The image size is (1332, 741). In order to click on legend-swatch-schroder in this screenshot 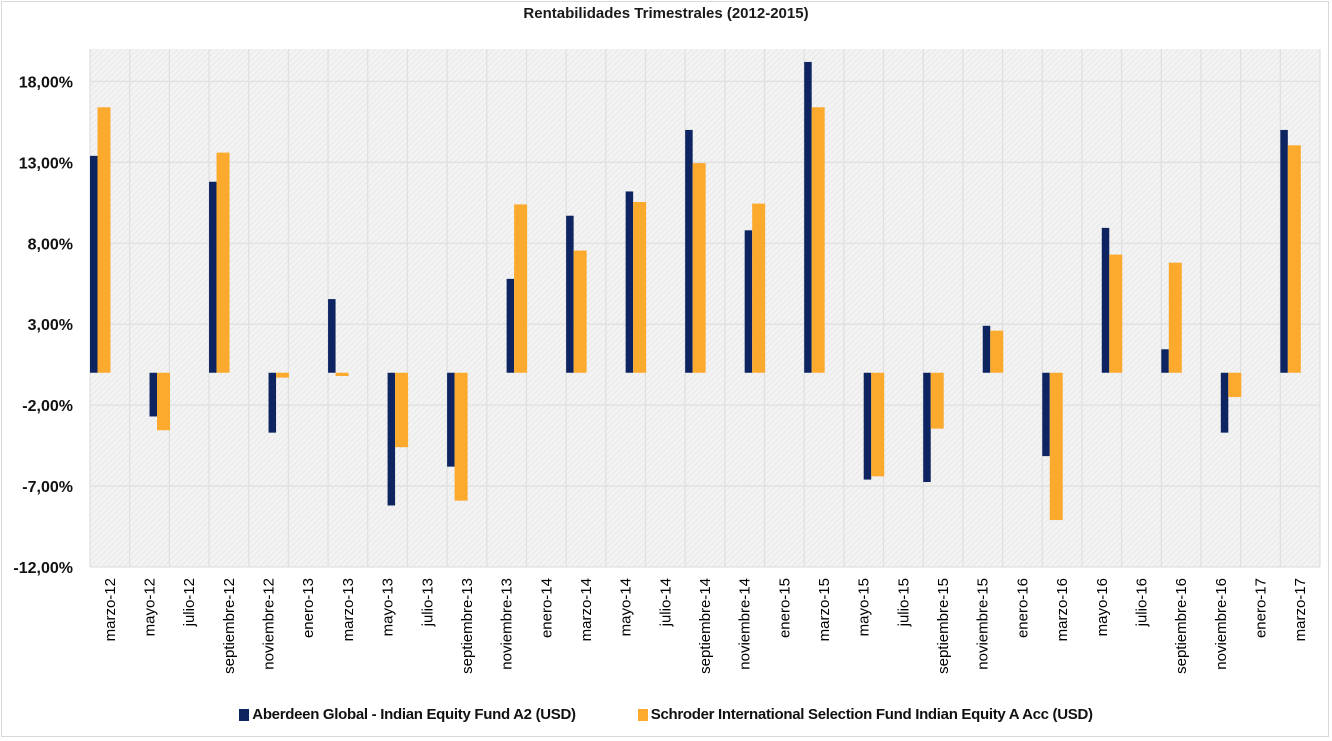, I will do `click(642, 714)`.